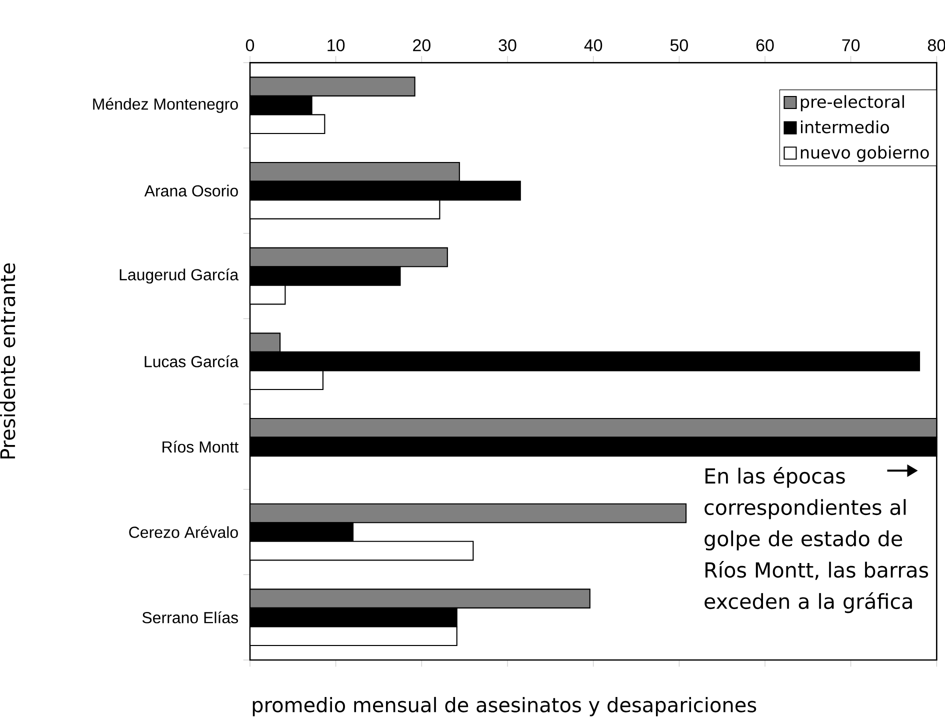 The height and width of the screenshot is (724, 945). I want to click on legend-label: nuevo gobierno, so click(864, 154).